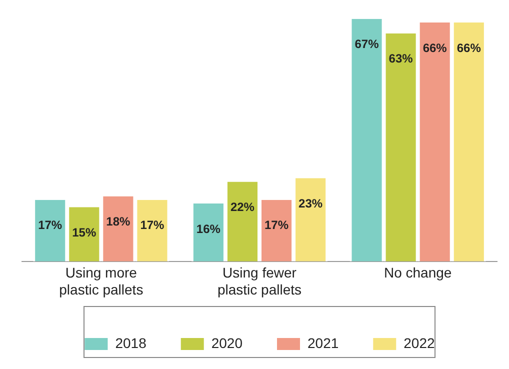  What do you see at coordinates (118, 221) in the screenshot?
I see `data-label: 18%` at bounding box center [118, 221].